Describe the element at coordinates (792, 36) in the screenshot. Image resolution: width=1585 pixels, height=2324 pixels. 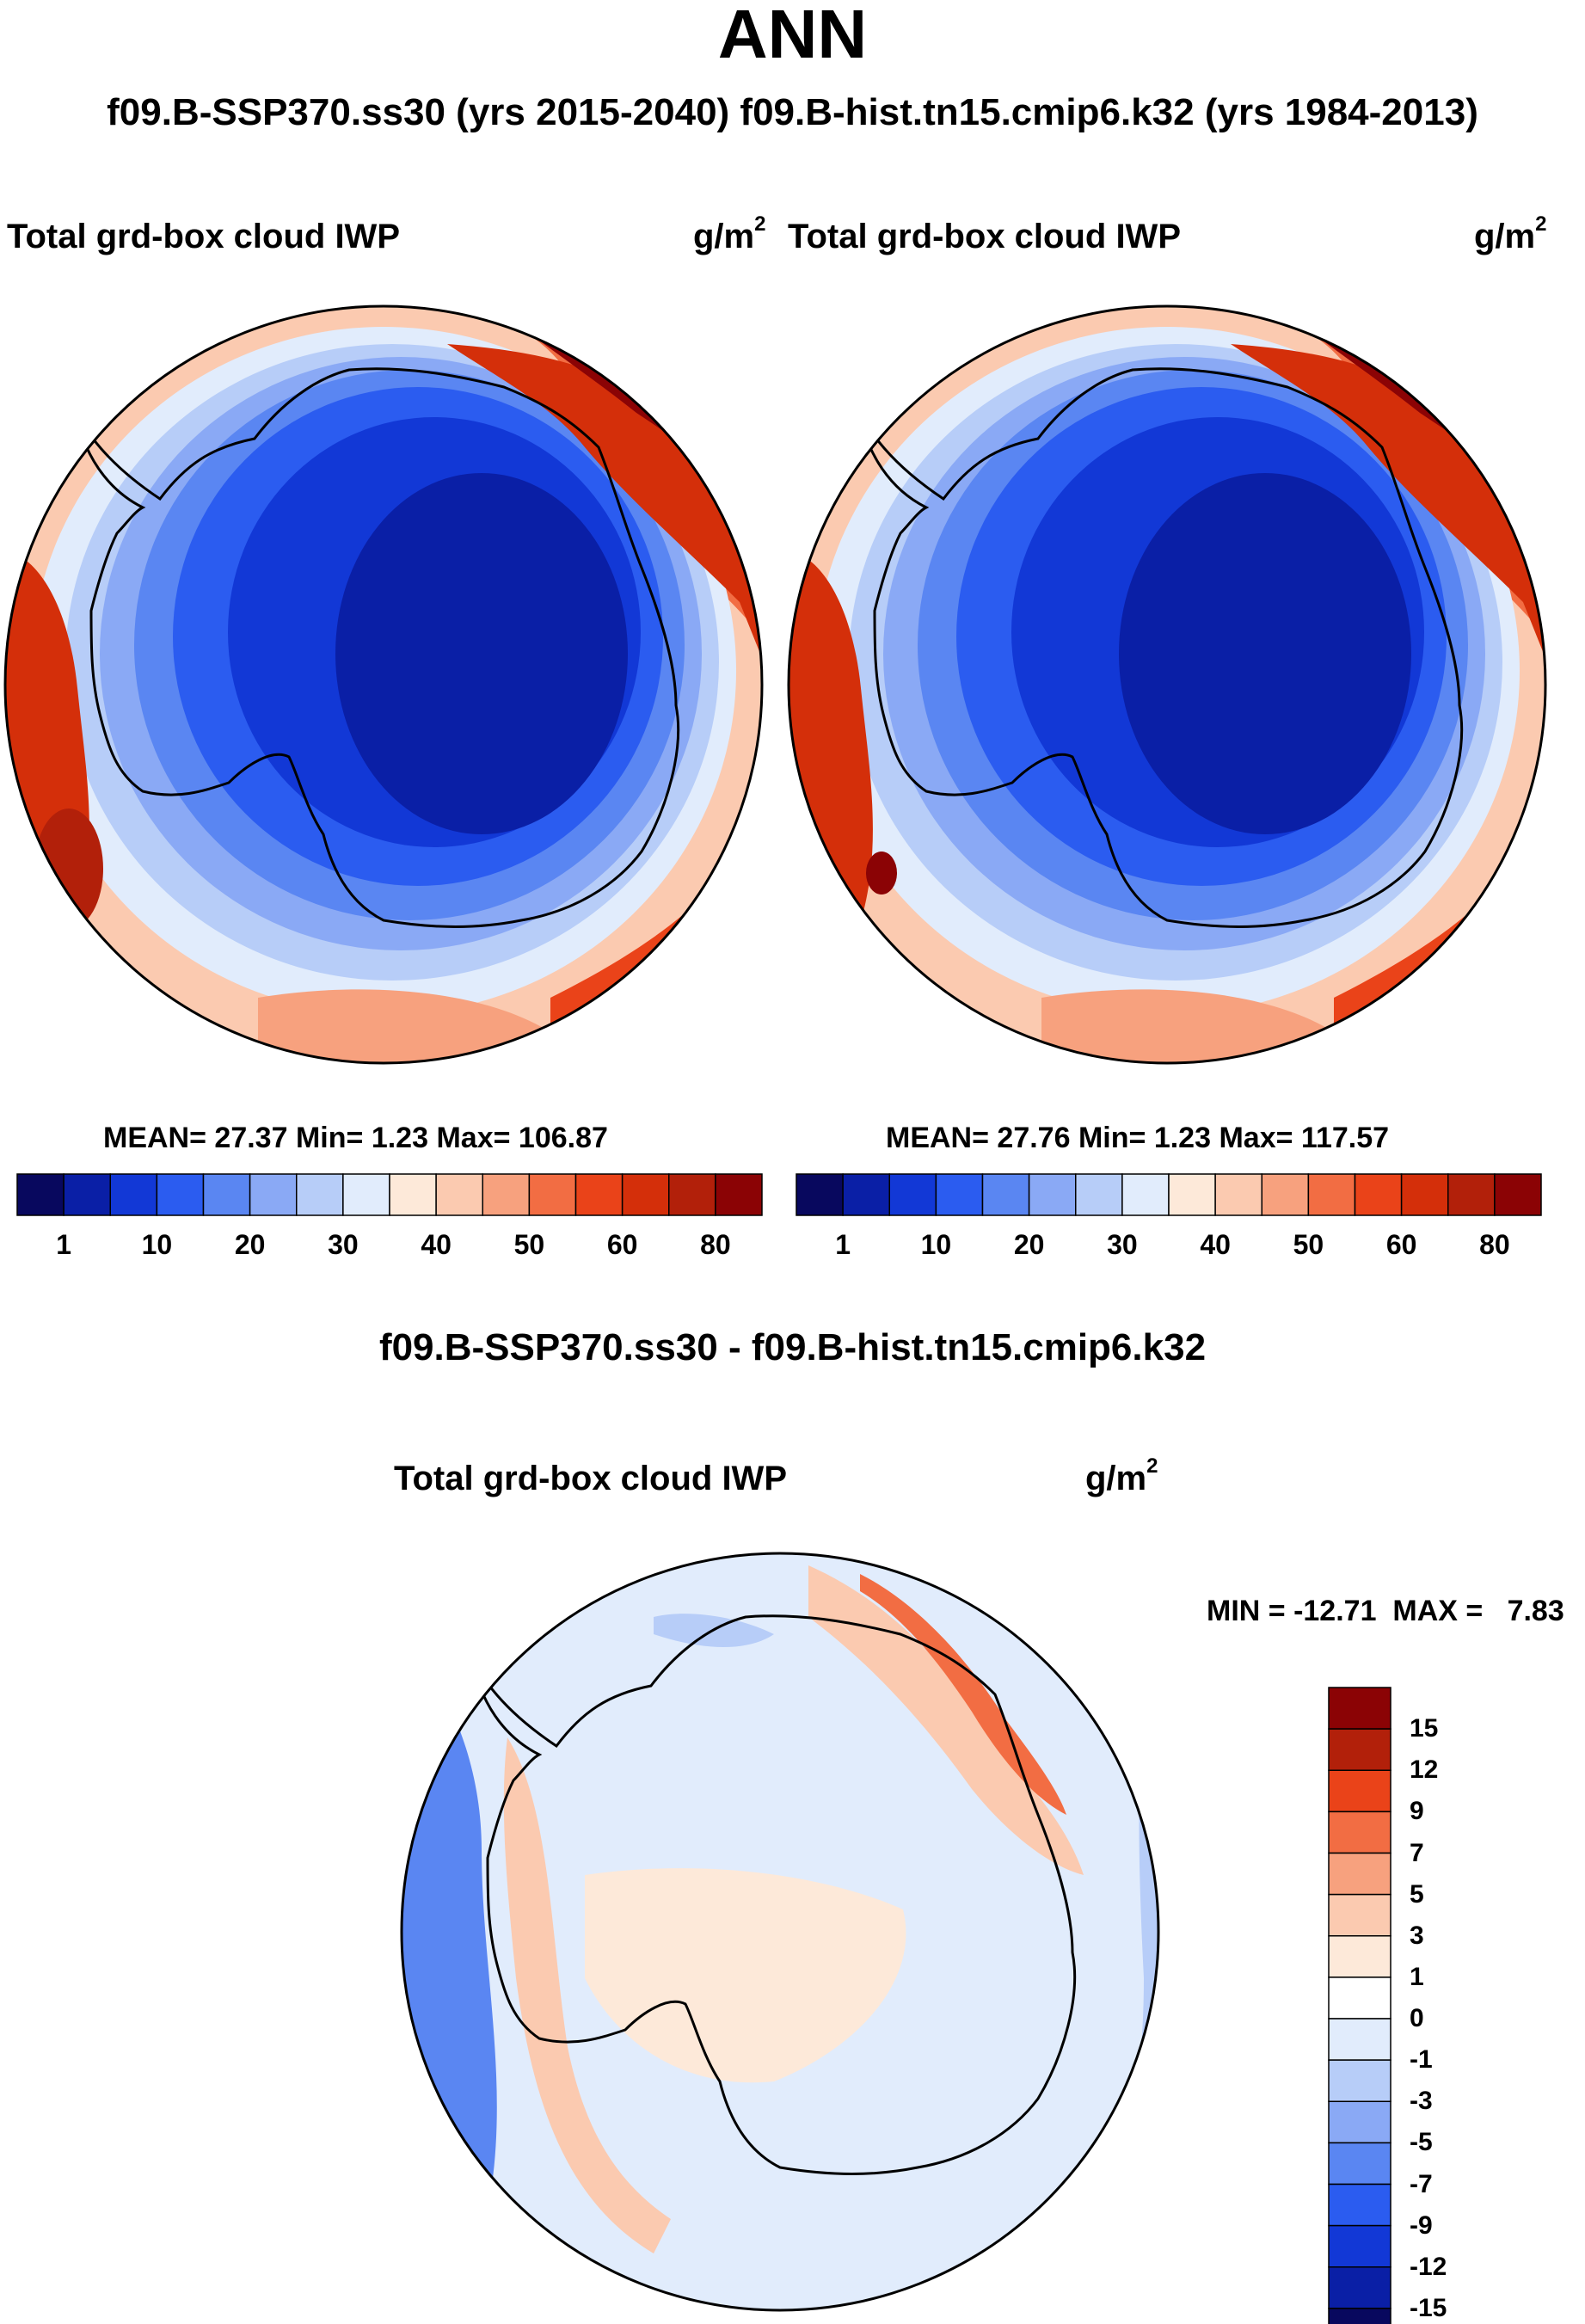
I see `main-title: ANN` at that location.